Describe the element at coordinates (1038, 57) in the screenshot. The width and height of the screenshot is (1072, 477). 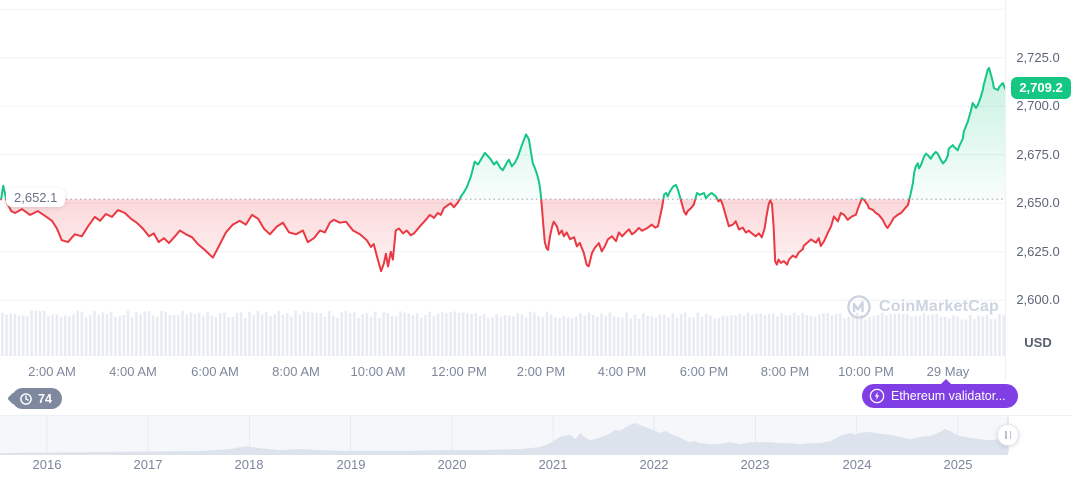
I see `y-axis-tick: 2,725.0` at that location.